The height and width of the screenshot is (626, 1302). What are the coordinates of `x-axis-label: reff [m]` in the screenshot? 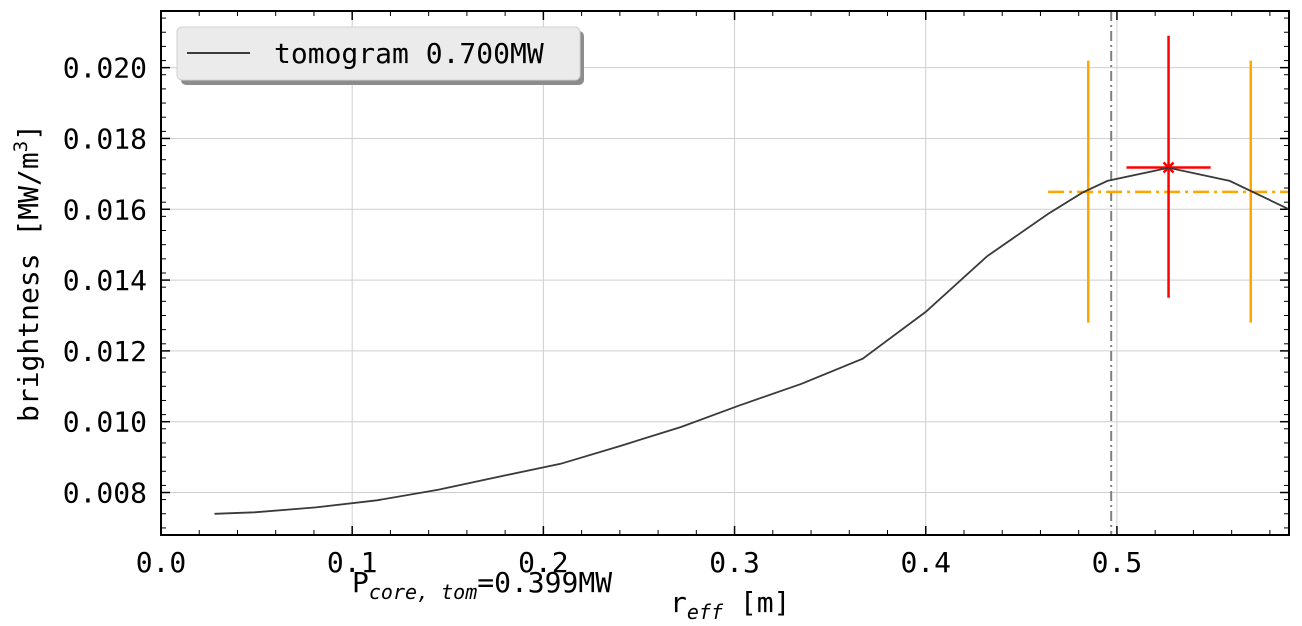 It's located at (730, 605).